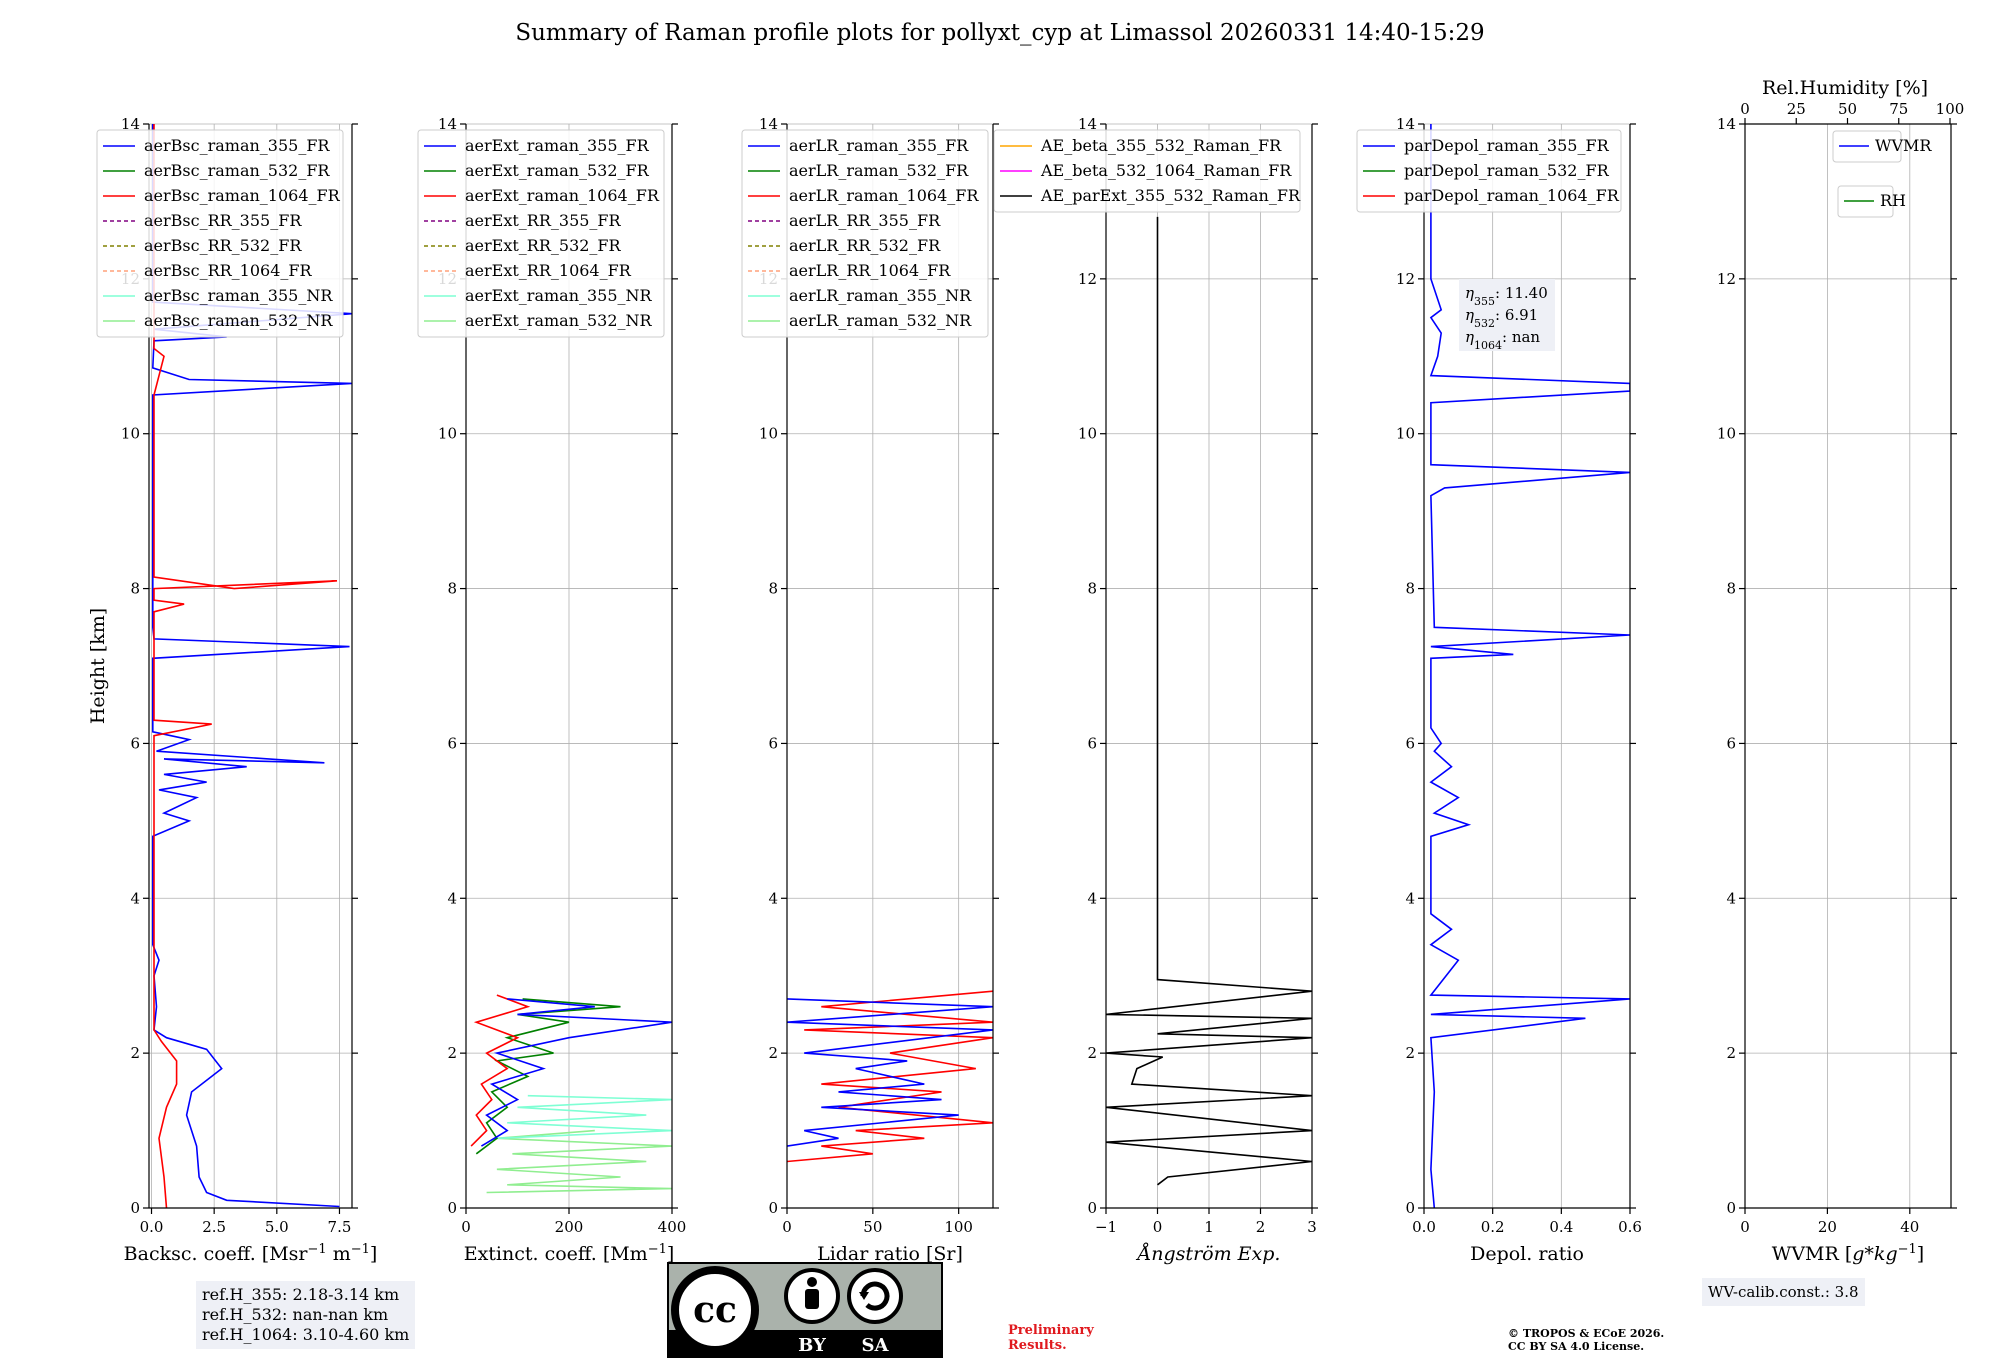 The width and height of the screenshot is (2000, 1362). Describe the element at coordinates (1506, 296) in the screenshot. I see `eta-label: η355: 11.40` at that location.